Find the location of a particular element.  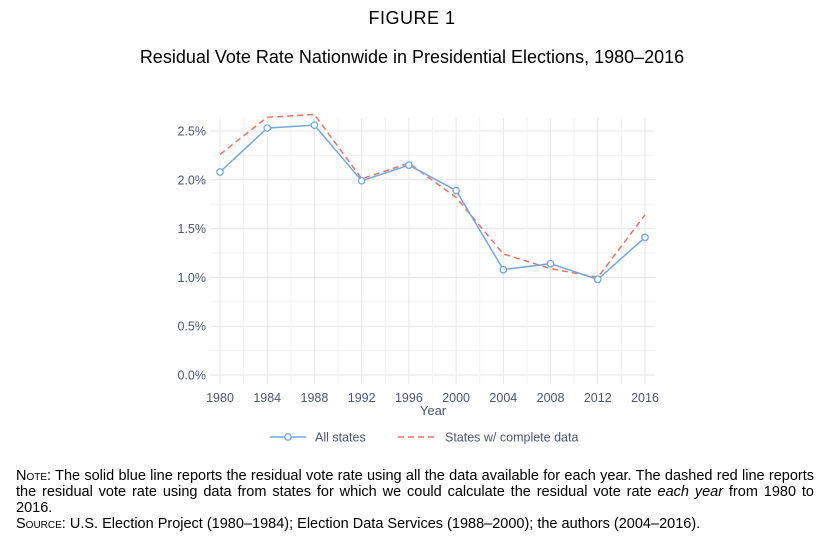

legend-label-all-states: All states is located at coordinates (340, 438).